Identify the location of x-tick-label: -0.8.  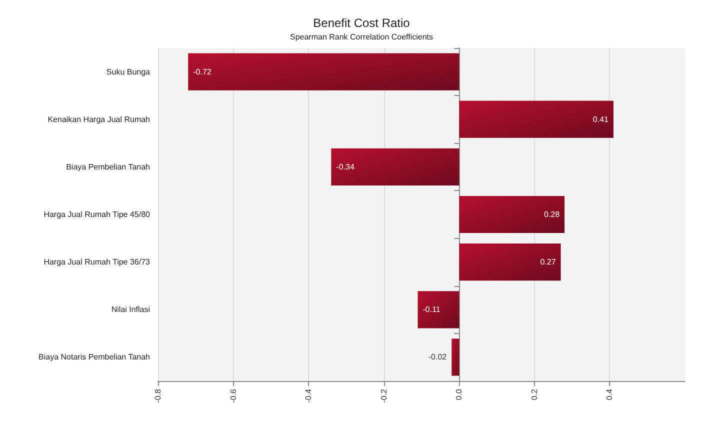
(158, 395).